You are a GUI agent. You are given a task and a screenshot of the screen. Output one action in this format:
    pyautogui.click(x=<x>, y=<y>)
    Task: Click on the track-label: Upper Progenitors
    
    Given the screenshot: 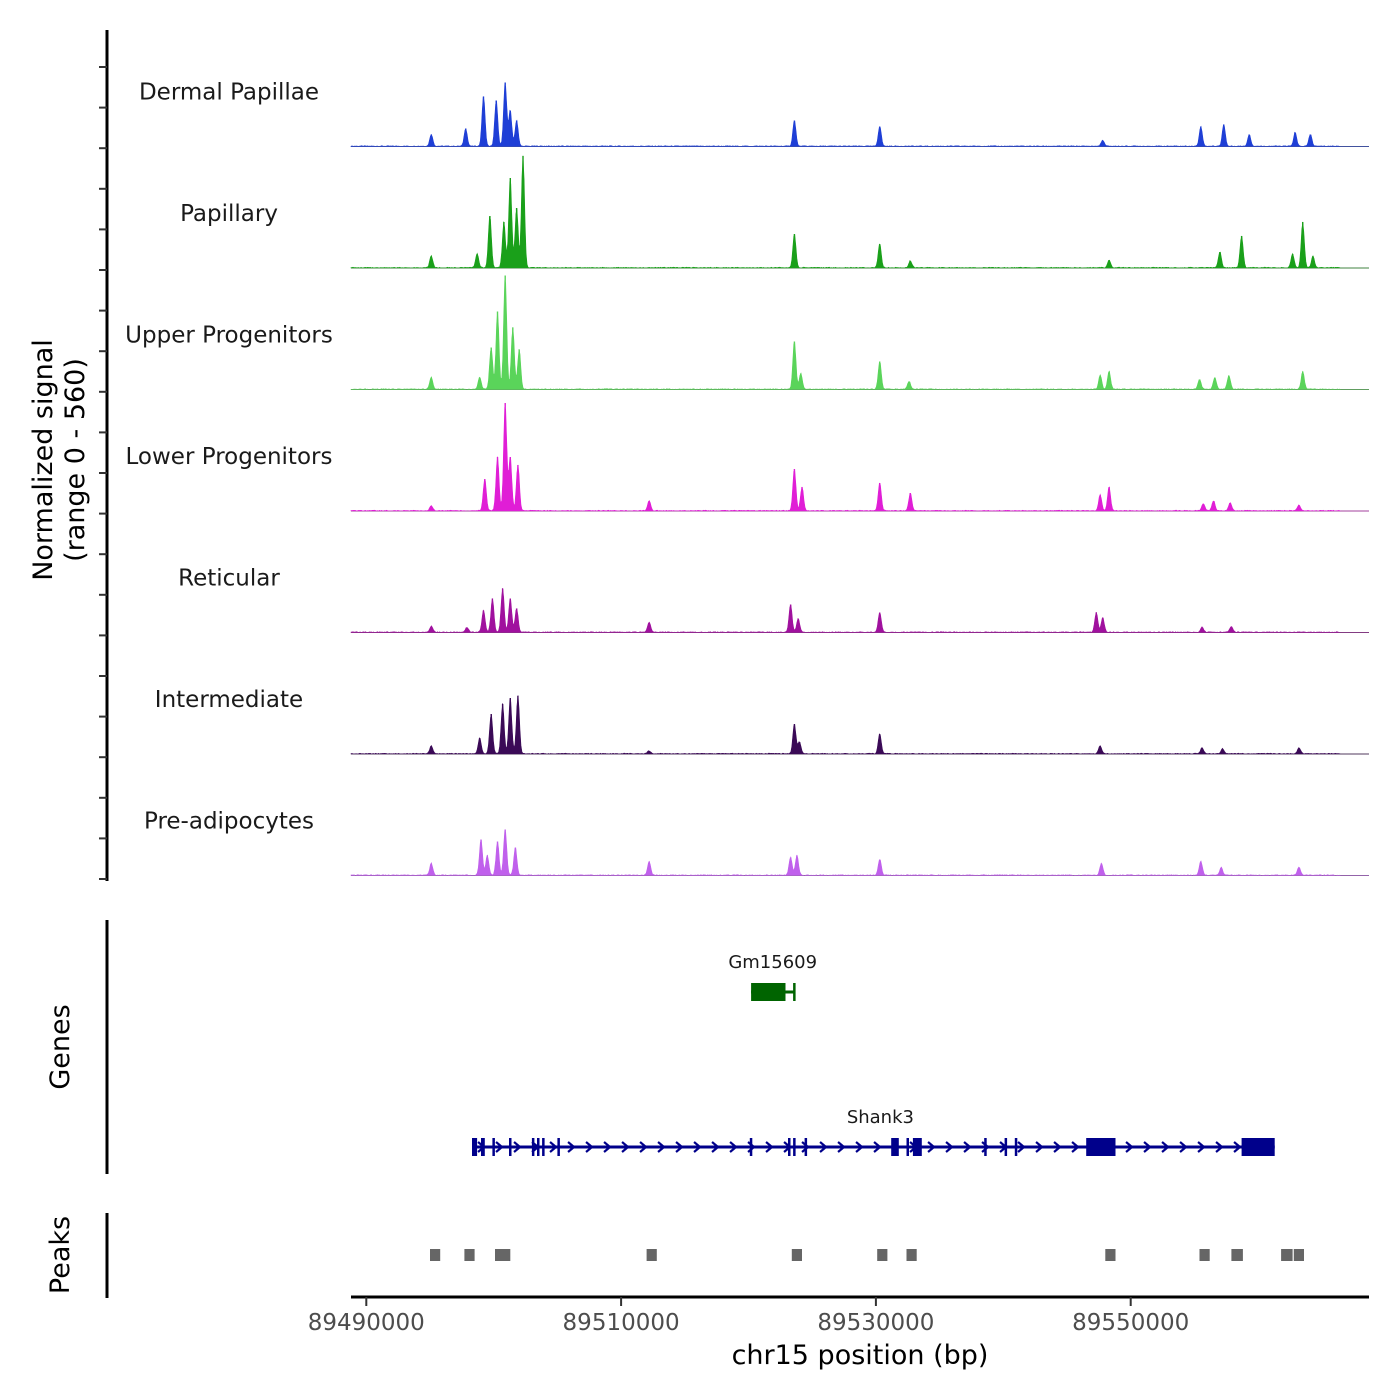 What is the action you would take?
    pyautogui.click(x=229, y=336)
    